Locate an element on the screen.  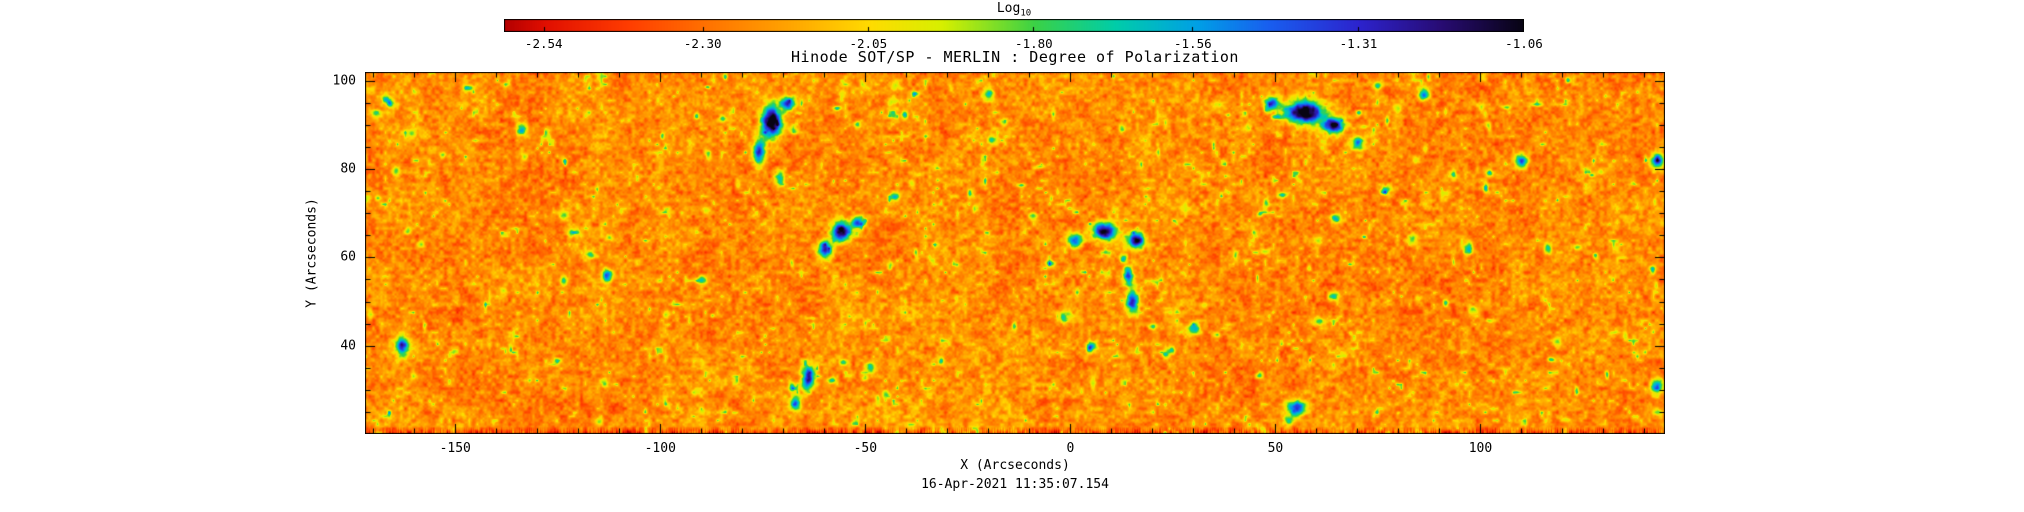
colorbar-tick-label: -2.54 is located at coordinates (543, 43).